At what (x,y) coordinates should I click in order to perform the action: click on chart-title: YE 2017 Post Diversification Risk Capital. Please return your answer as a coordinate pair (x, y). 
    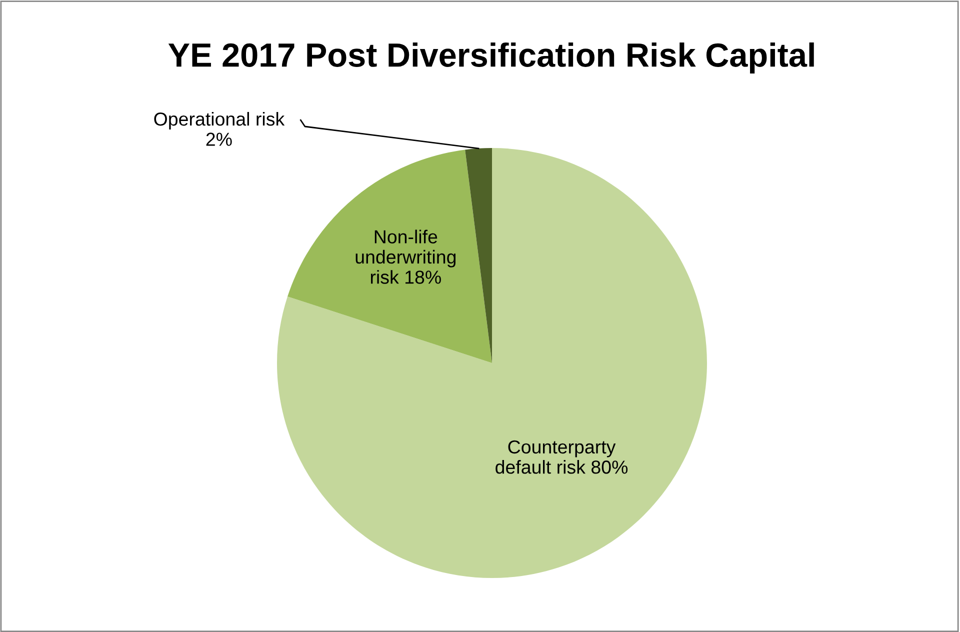
    Looking at the image, I should click on (491, 58).